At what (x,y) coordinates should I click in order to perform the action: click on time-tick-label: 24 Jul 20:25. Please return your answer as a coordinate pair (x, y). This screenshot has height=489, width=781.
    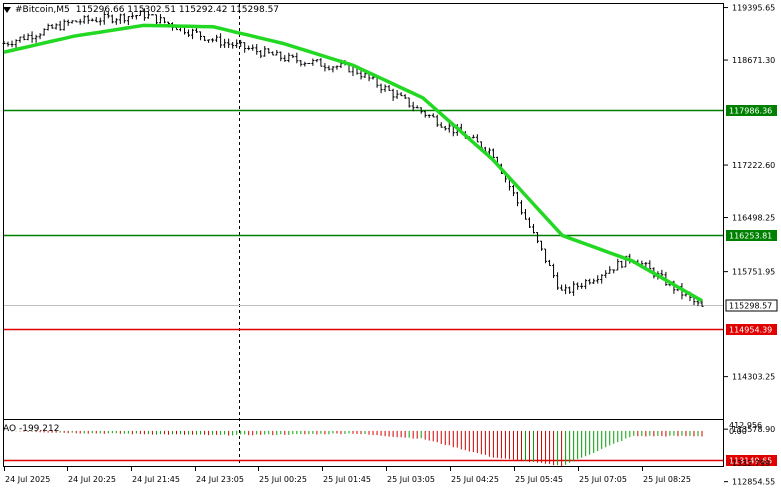
    Looking at the image, I should click on (92, 479).